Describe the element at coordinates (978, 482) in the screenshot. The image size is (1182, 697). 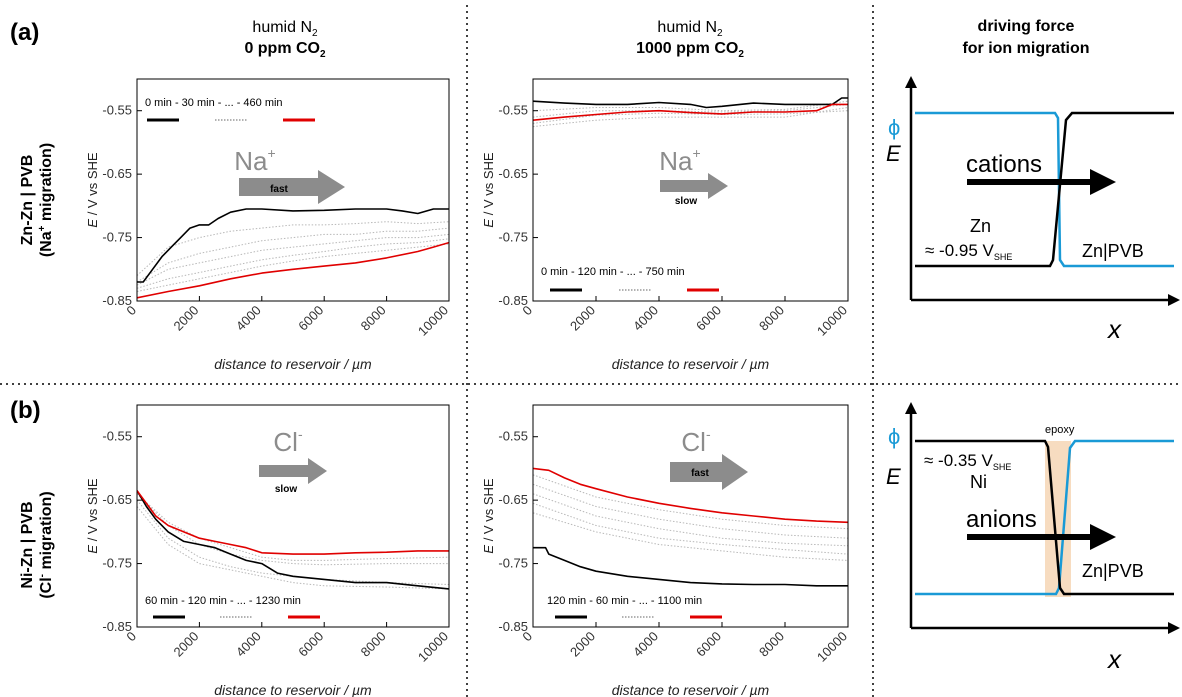
I see `metal-label-bottom: Ni` at that location.